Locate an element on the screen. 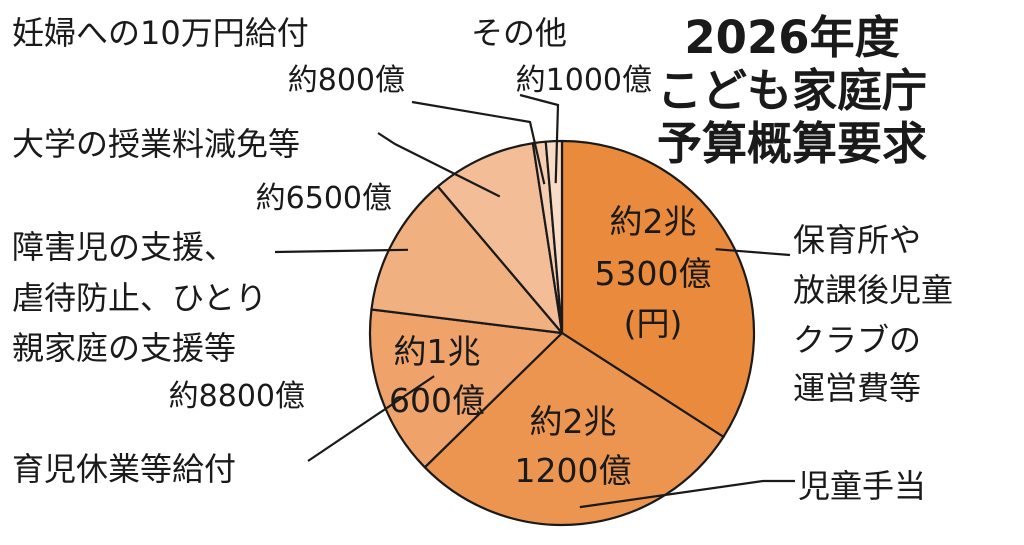 Image resolution: width=1024 pixels, height=545 pixels. slice-1-label-line-3: クラブの is located at coordinates (857, 340).